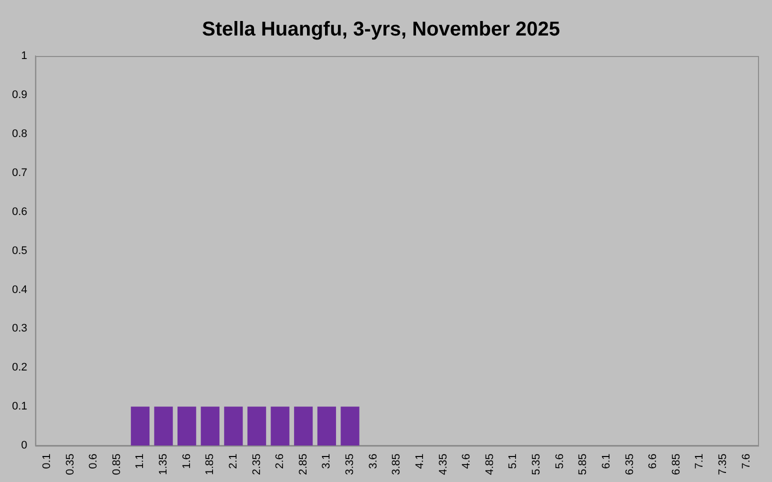  I want to click on y-tick-label: 0.8, so click(20, 134).